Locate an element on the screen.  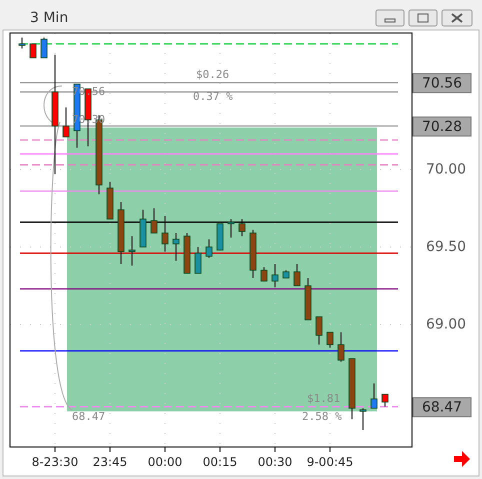
chart-title: 3 Min is located at coordinates (49, 18).